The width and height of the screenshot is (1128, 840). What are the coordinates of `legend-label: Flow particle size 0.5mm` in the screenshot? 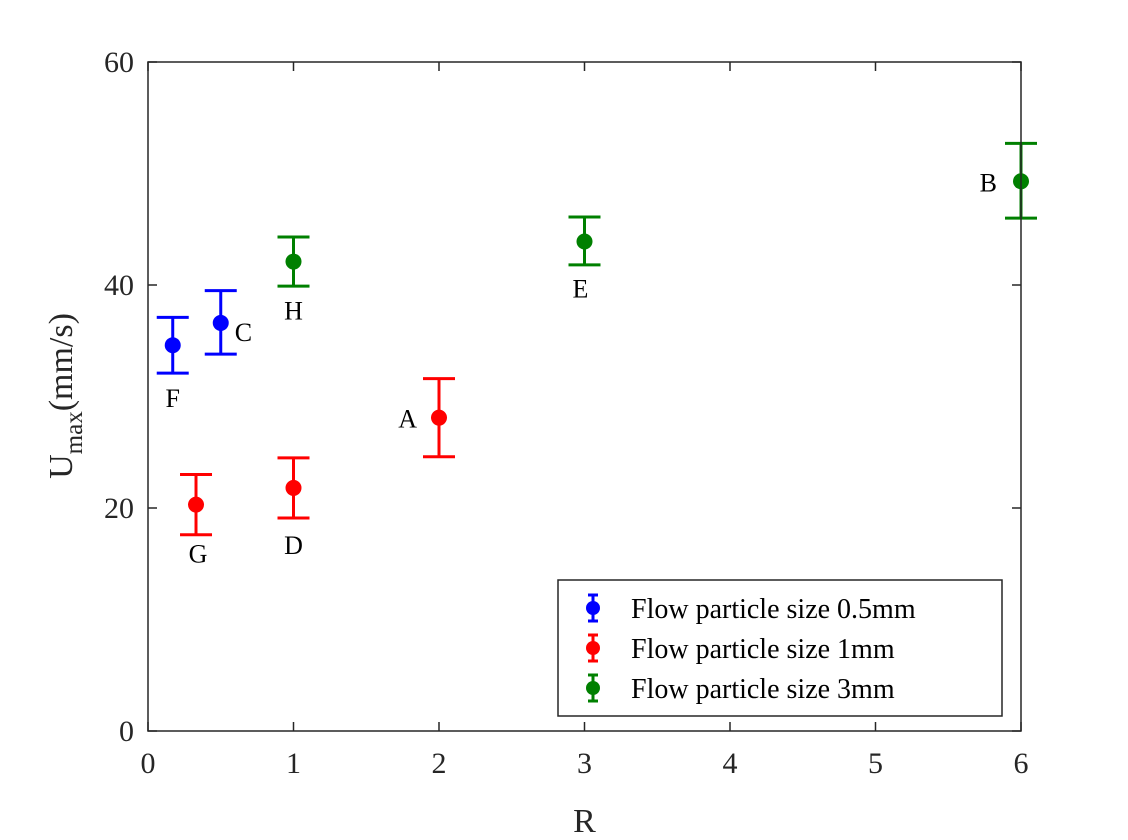 It's located at (773, 609).